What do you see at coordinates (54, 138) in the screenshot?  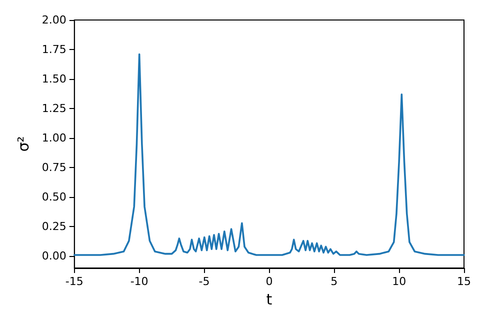 I see `y-tick-label: 1.00` at bounding box center [54, 138].